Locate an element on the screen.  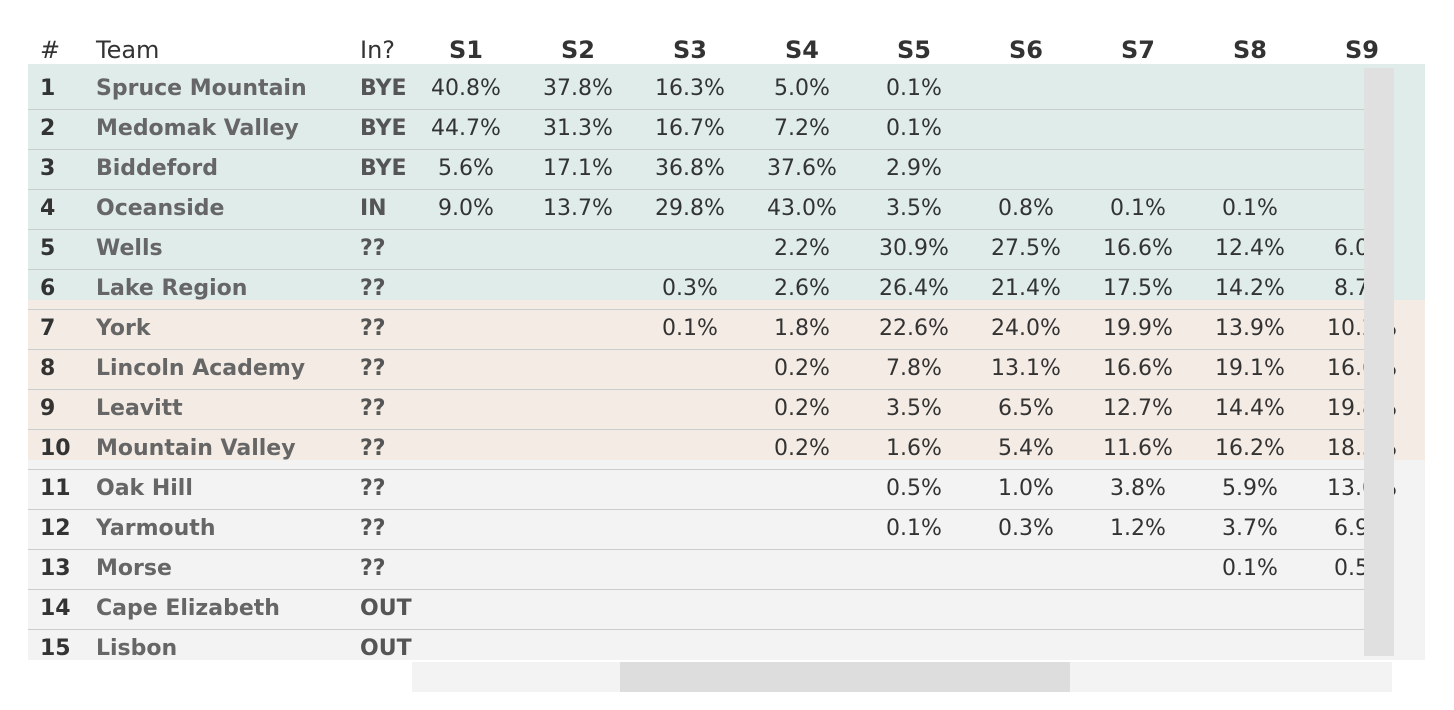
seed-probability-cell: 5.9% is located at coordinates (1250, 488).